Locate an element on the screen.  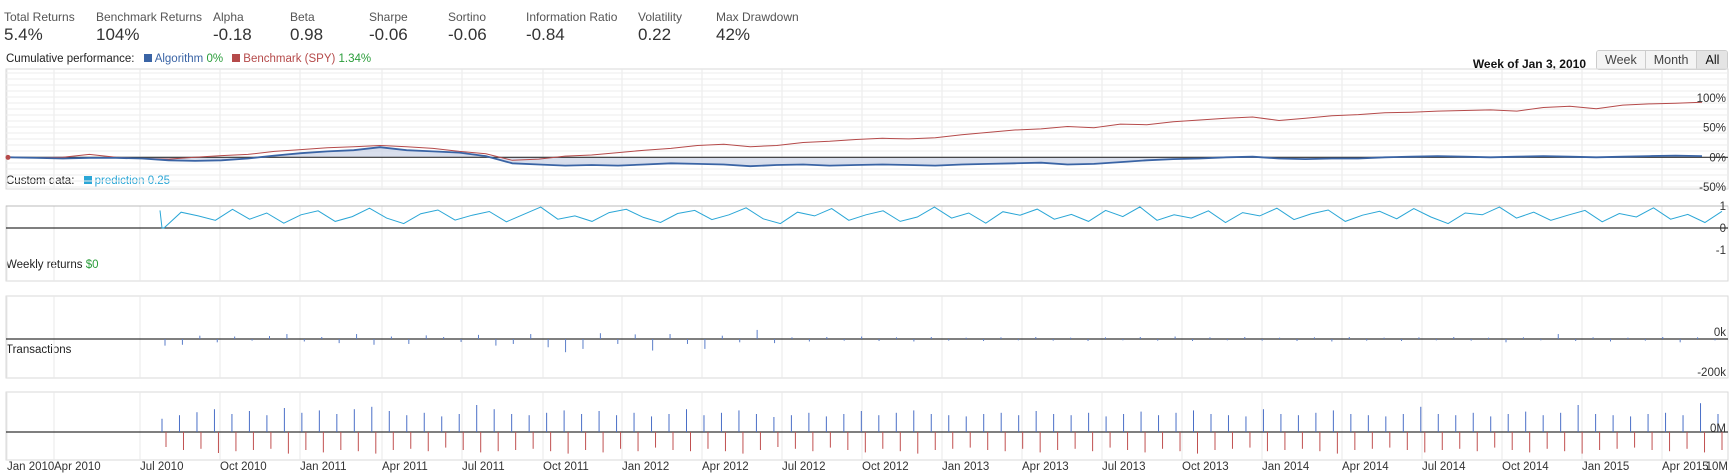
x-tick-label: Apr 2012 is located at coordinates (725, 467).